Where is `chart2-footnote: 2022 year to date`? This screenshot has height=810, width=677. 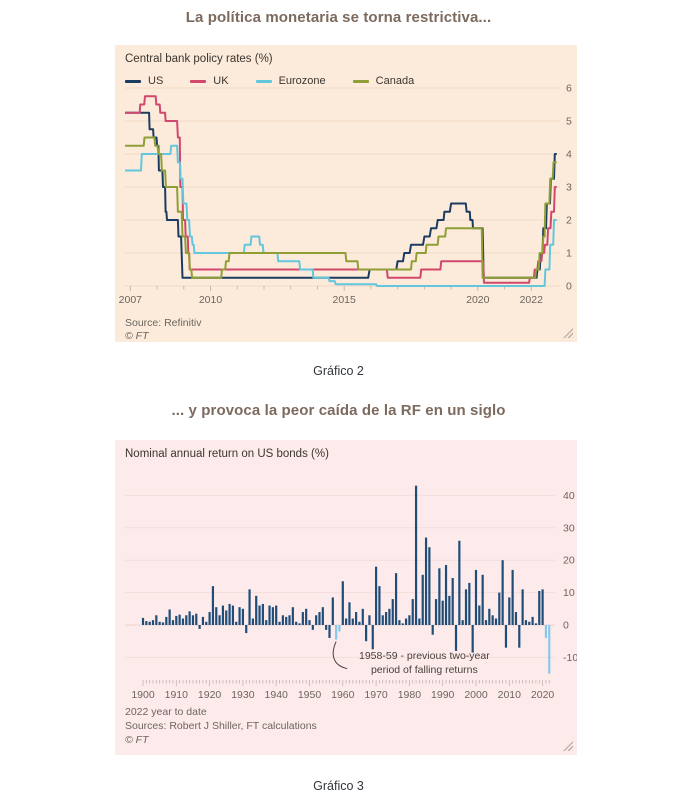
chart2-footnote: 2022 year to date is located at coordinates (166, 712).